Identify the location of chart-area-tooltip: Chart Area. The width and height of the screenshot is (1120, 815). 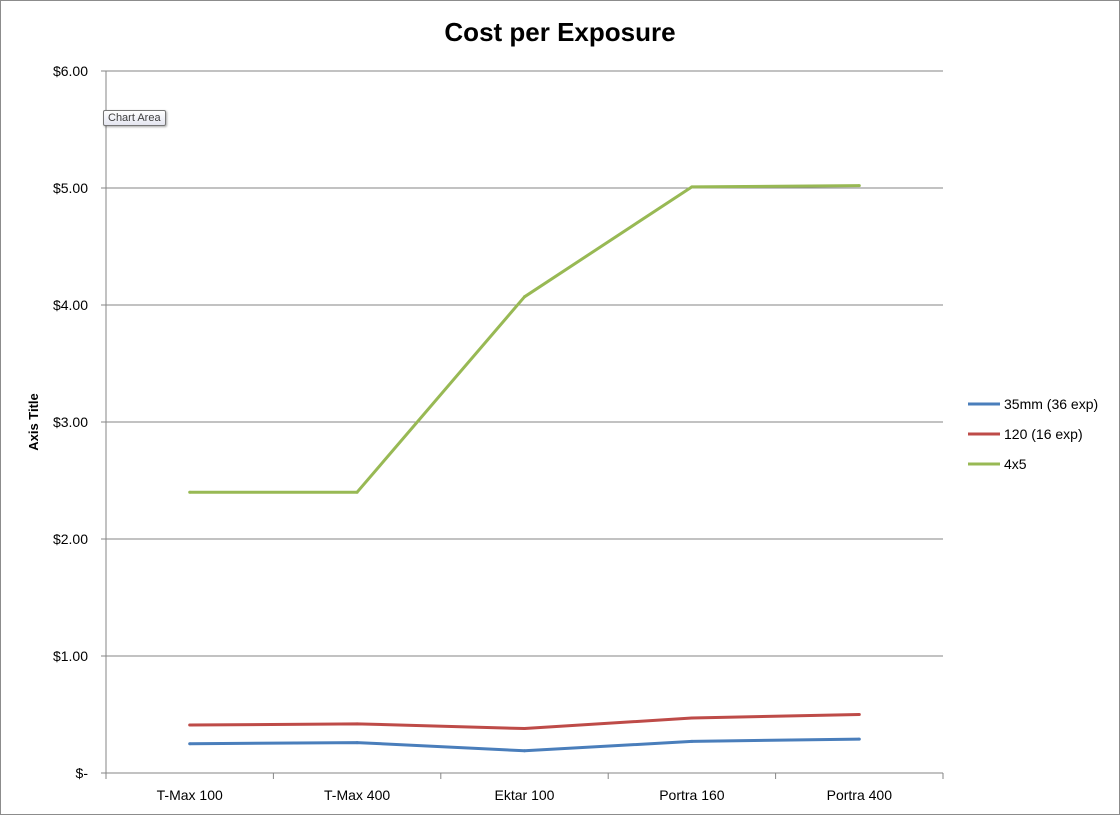
(134, 118).